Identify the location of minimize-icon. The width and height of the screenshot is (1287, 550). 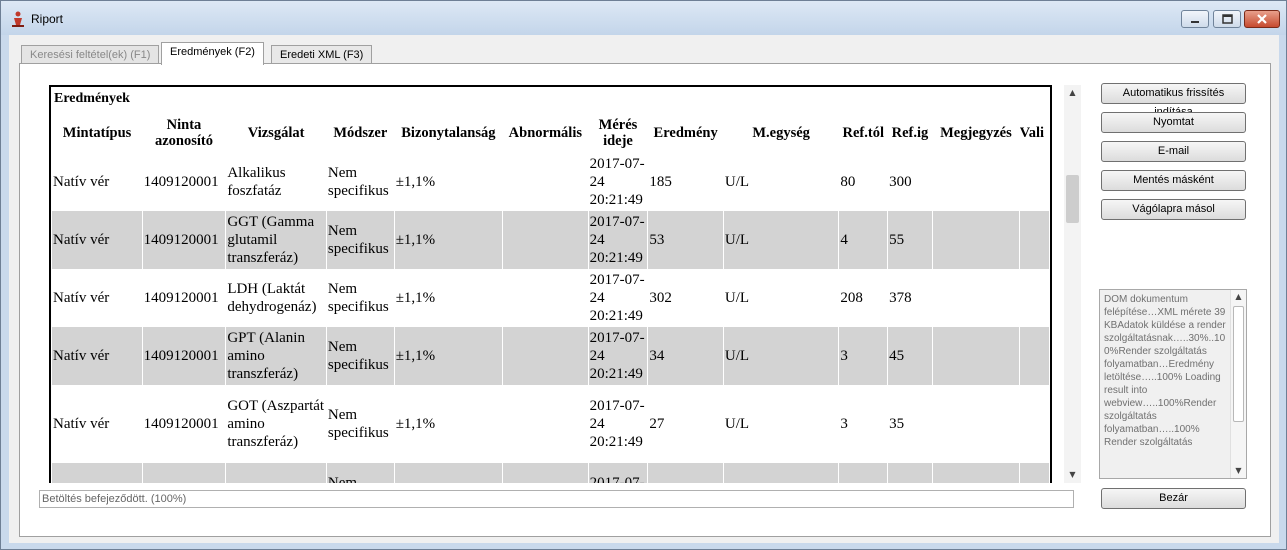
(1195, 22).